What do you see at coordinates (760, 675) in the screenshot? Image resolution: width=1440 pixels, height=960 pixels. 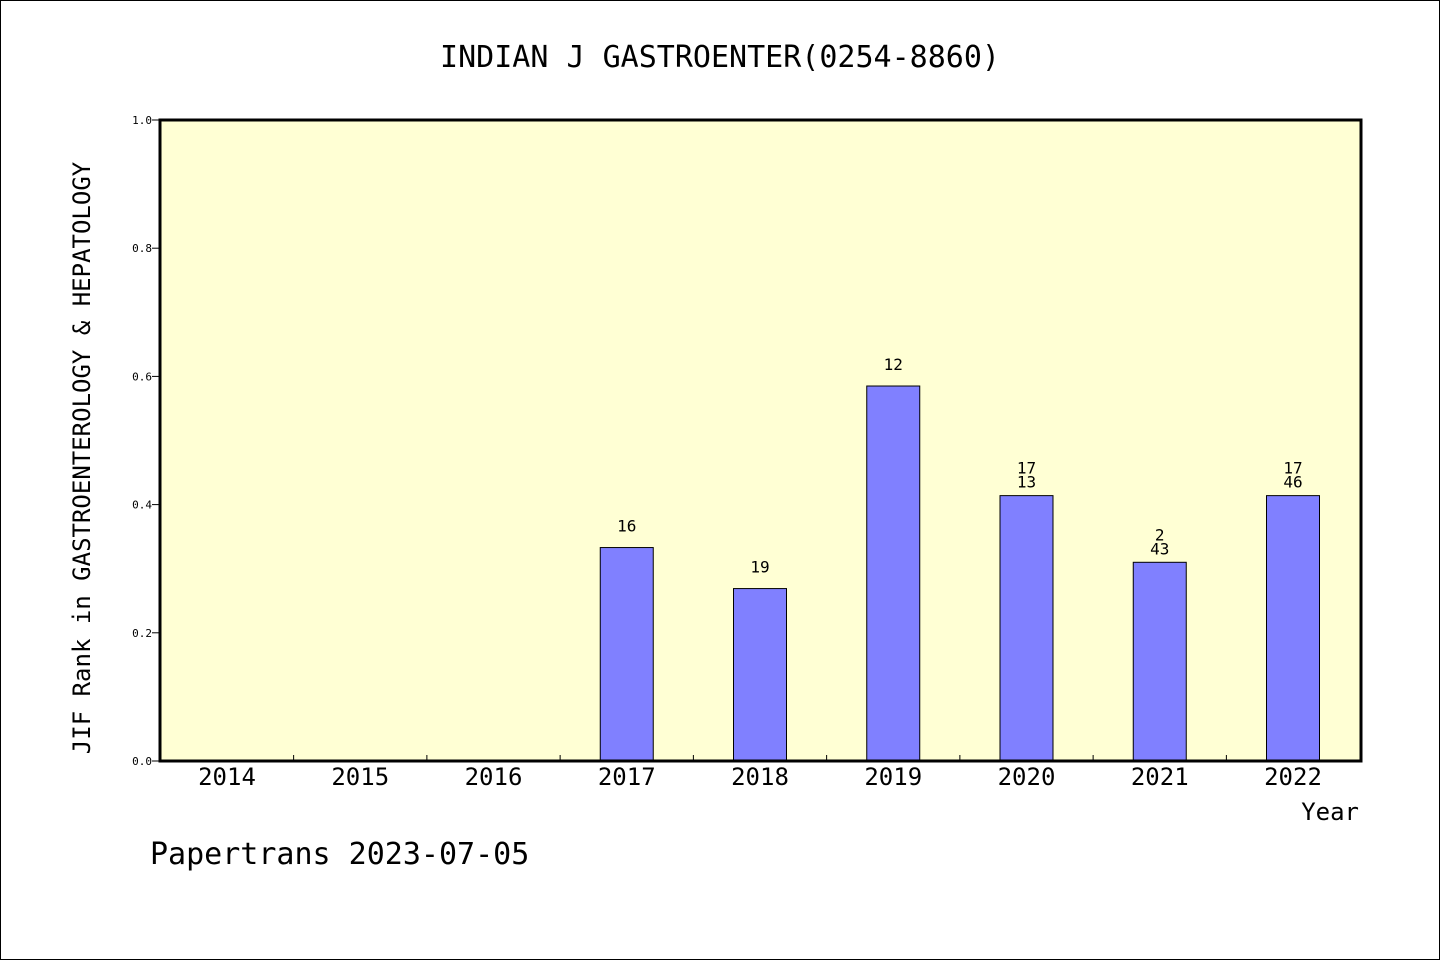 I see `bar-2018` at bounding box center [760, 675].